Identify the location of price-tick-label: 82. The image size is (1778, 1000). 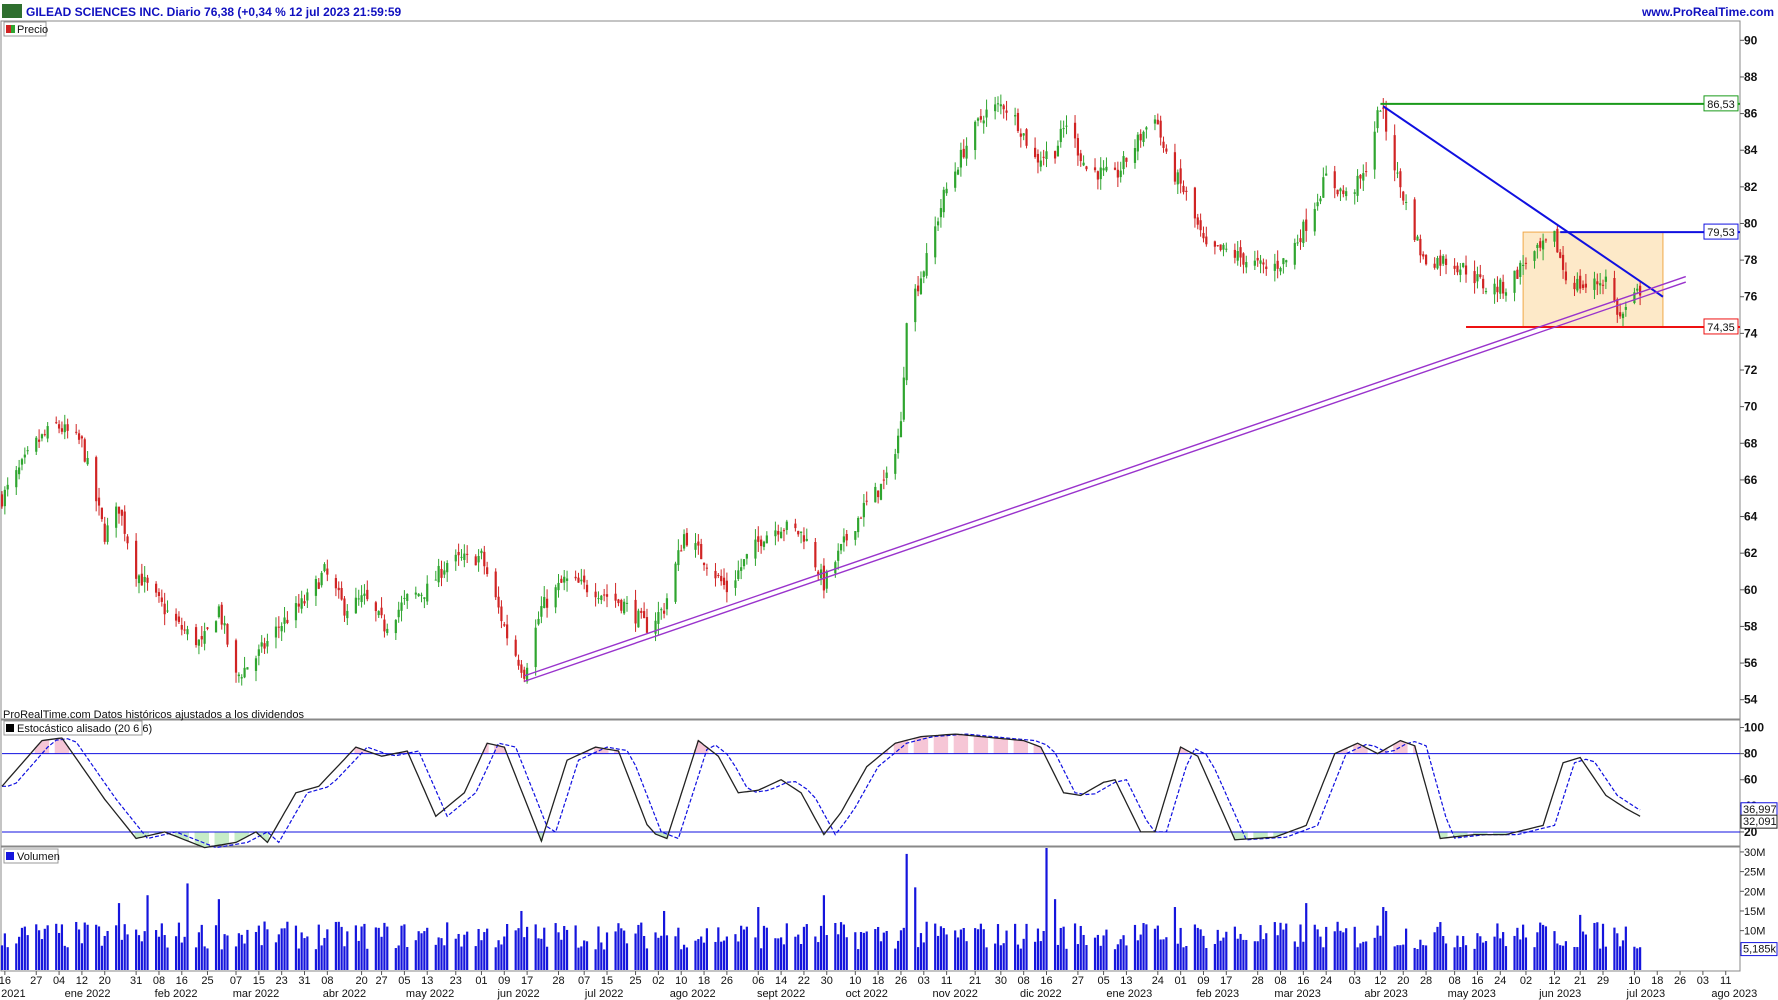
(1751, 187).